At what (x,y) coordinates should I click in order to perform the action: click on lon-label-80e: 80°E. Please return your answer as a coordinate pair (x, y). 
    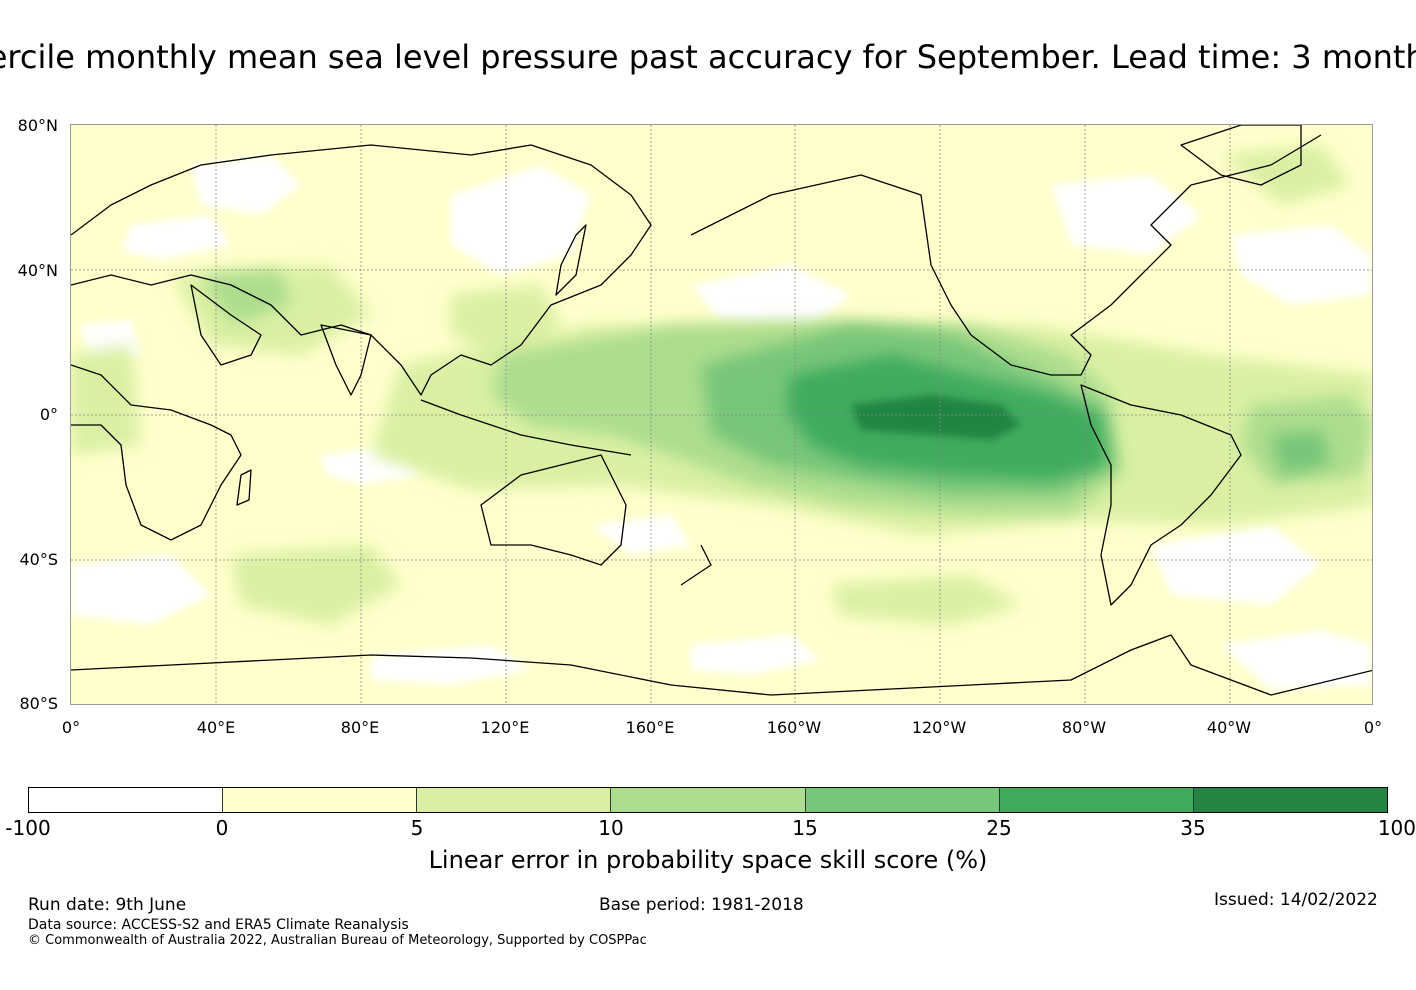
    Looking at the image, I should click on (360, 727).